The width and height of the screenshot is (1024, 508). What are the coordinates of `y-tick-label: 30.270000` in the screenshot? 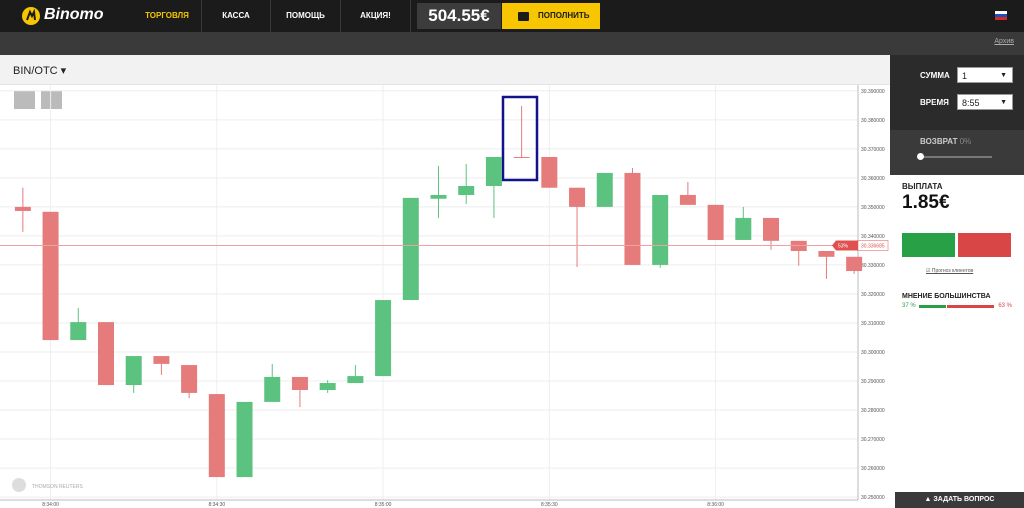 It's located at (873, 440).